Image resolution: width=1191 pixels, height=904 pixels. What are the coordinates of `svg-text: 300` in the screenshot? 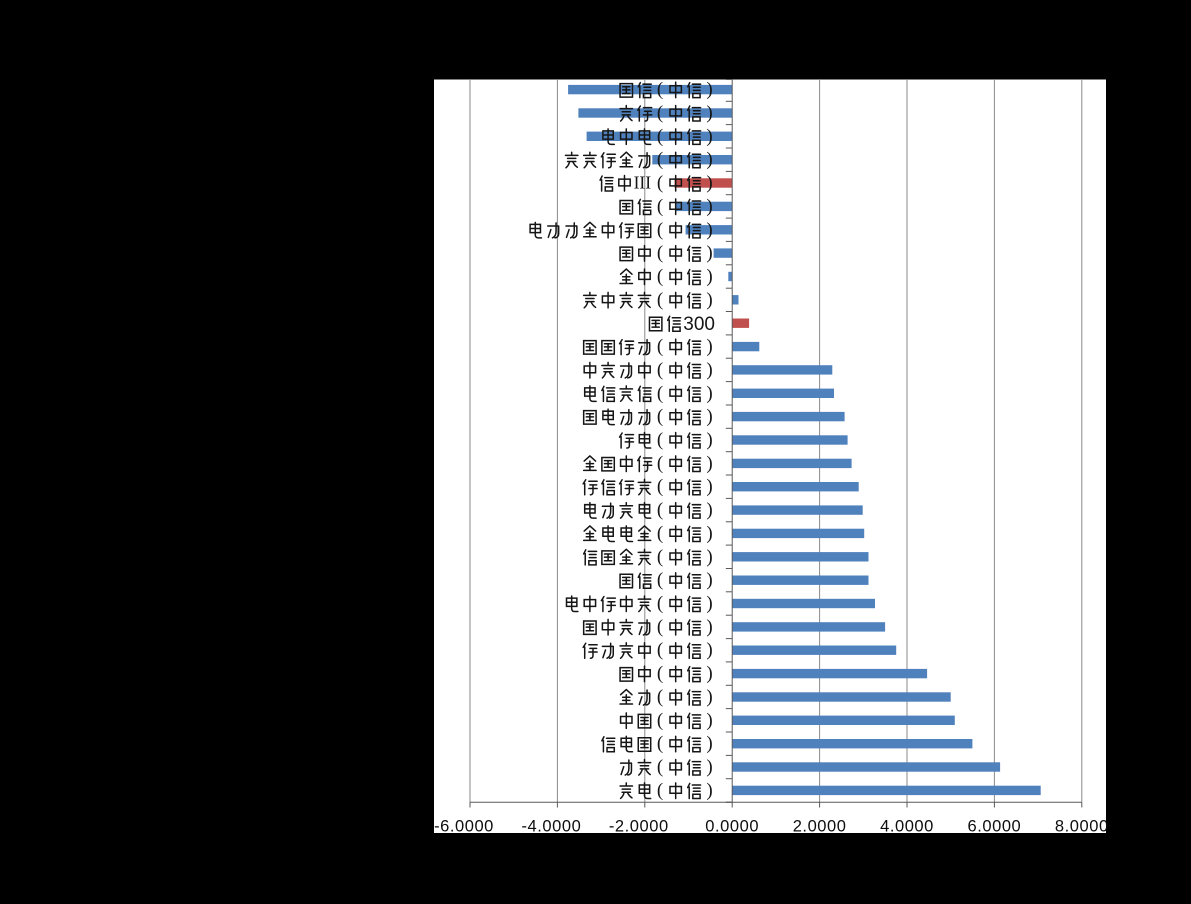 It's located at (699, 324).